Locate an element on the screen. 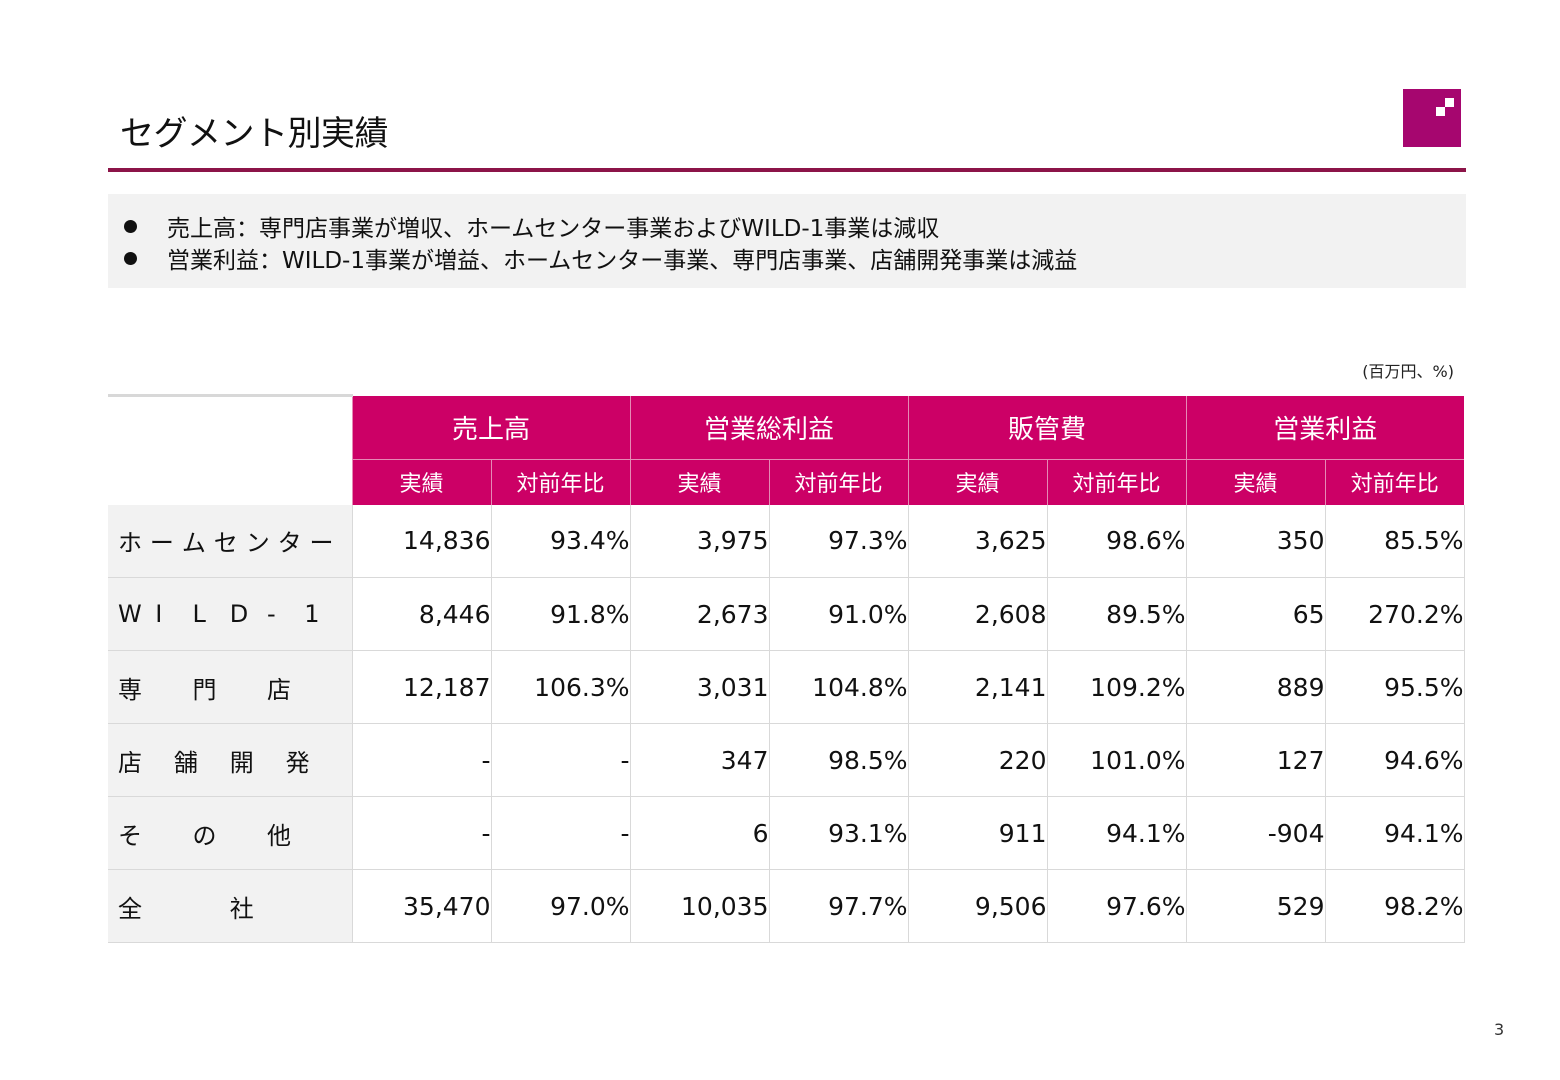 Image resolution: width=1560 pixels, height=1080 pixels. cell-yoy: 95.5% is located at coordinates (1394, 687).